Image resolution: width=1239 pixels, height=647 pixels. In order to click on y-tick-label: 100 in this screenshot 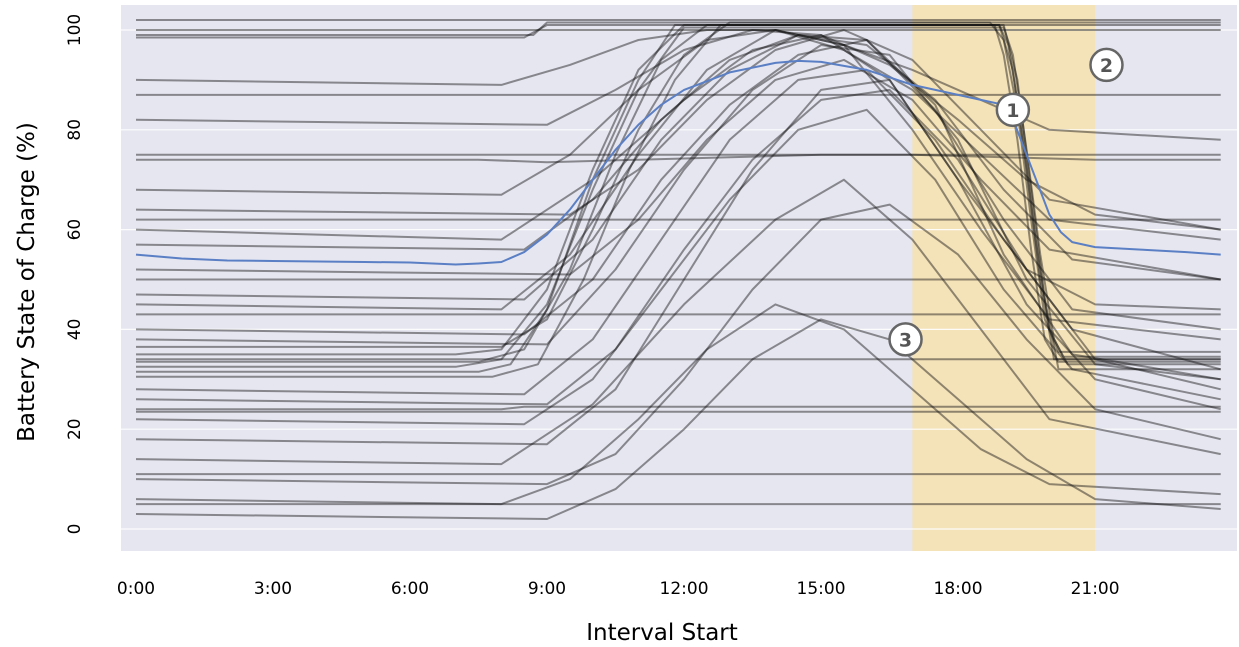, I will do `click(75, 30)`.